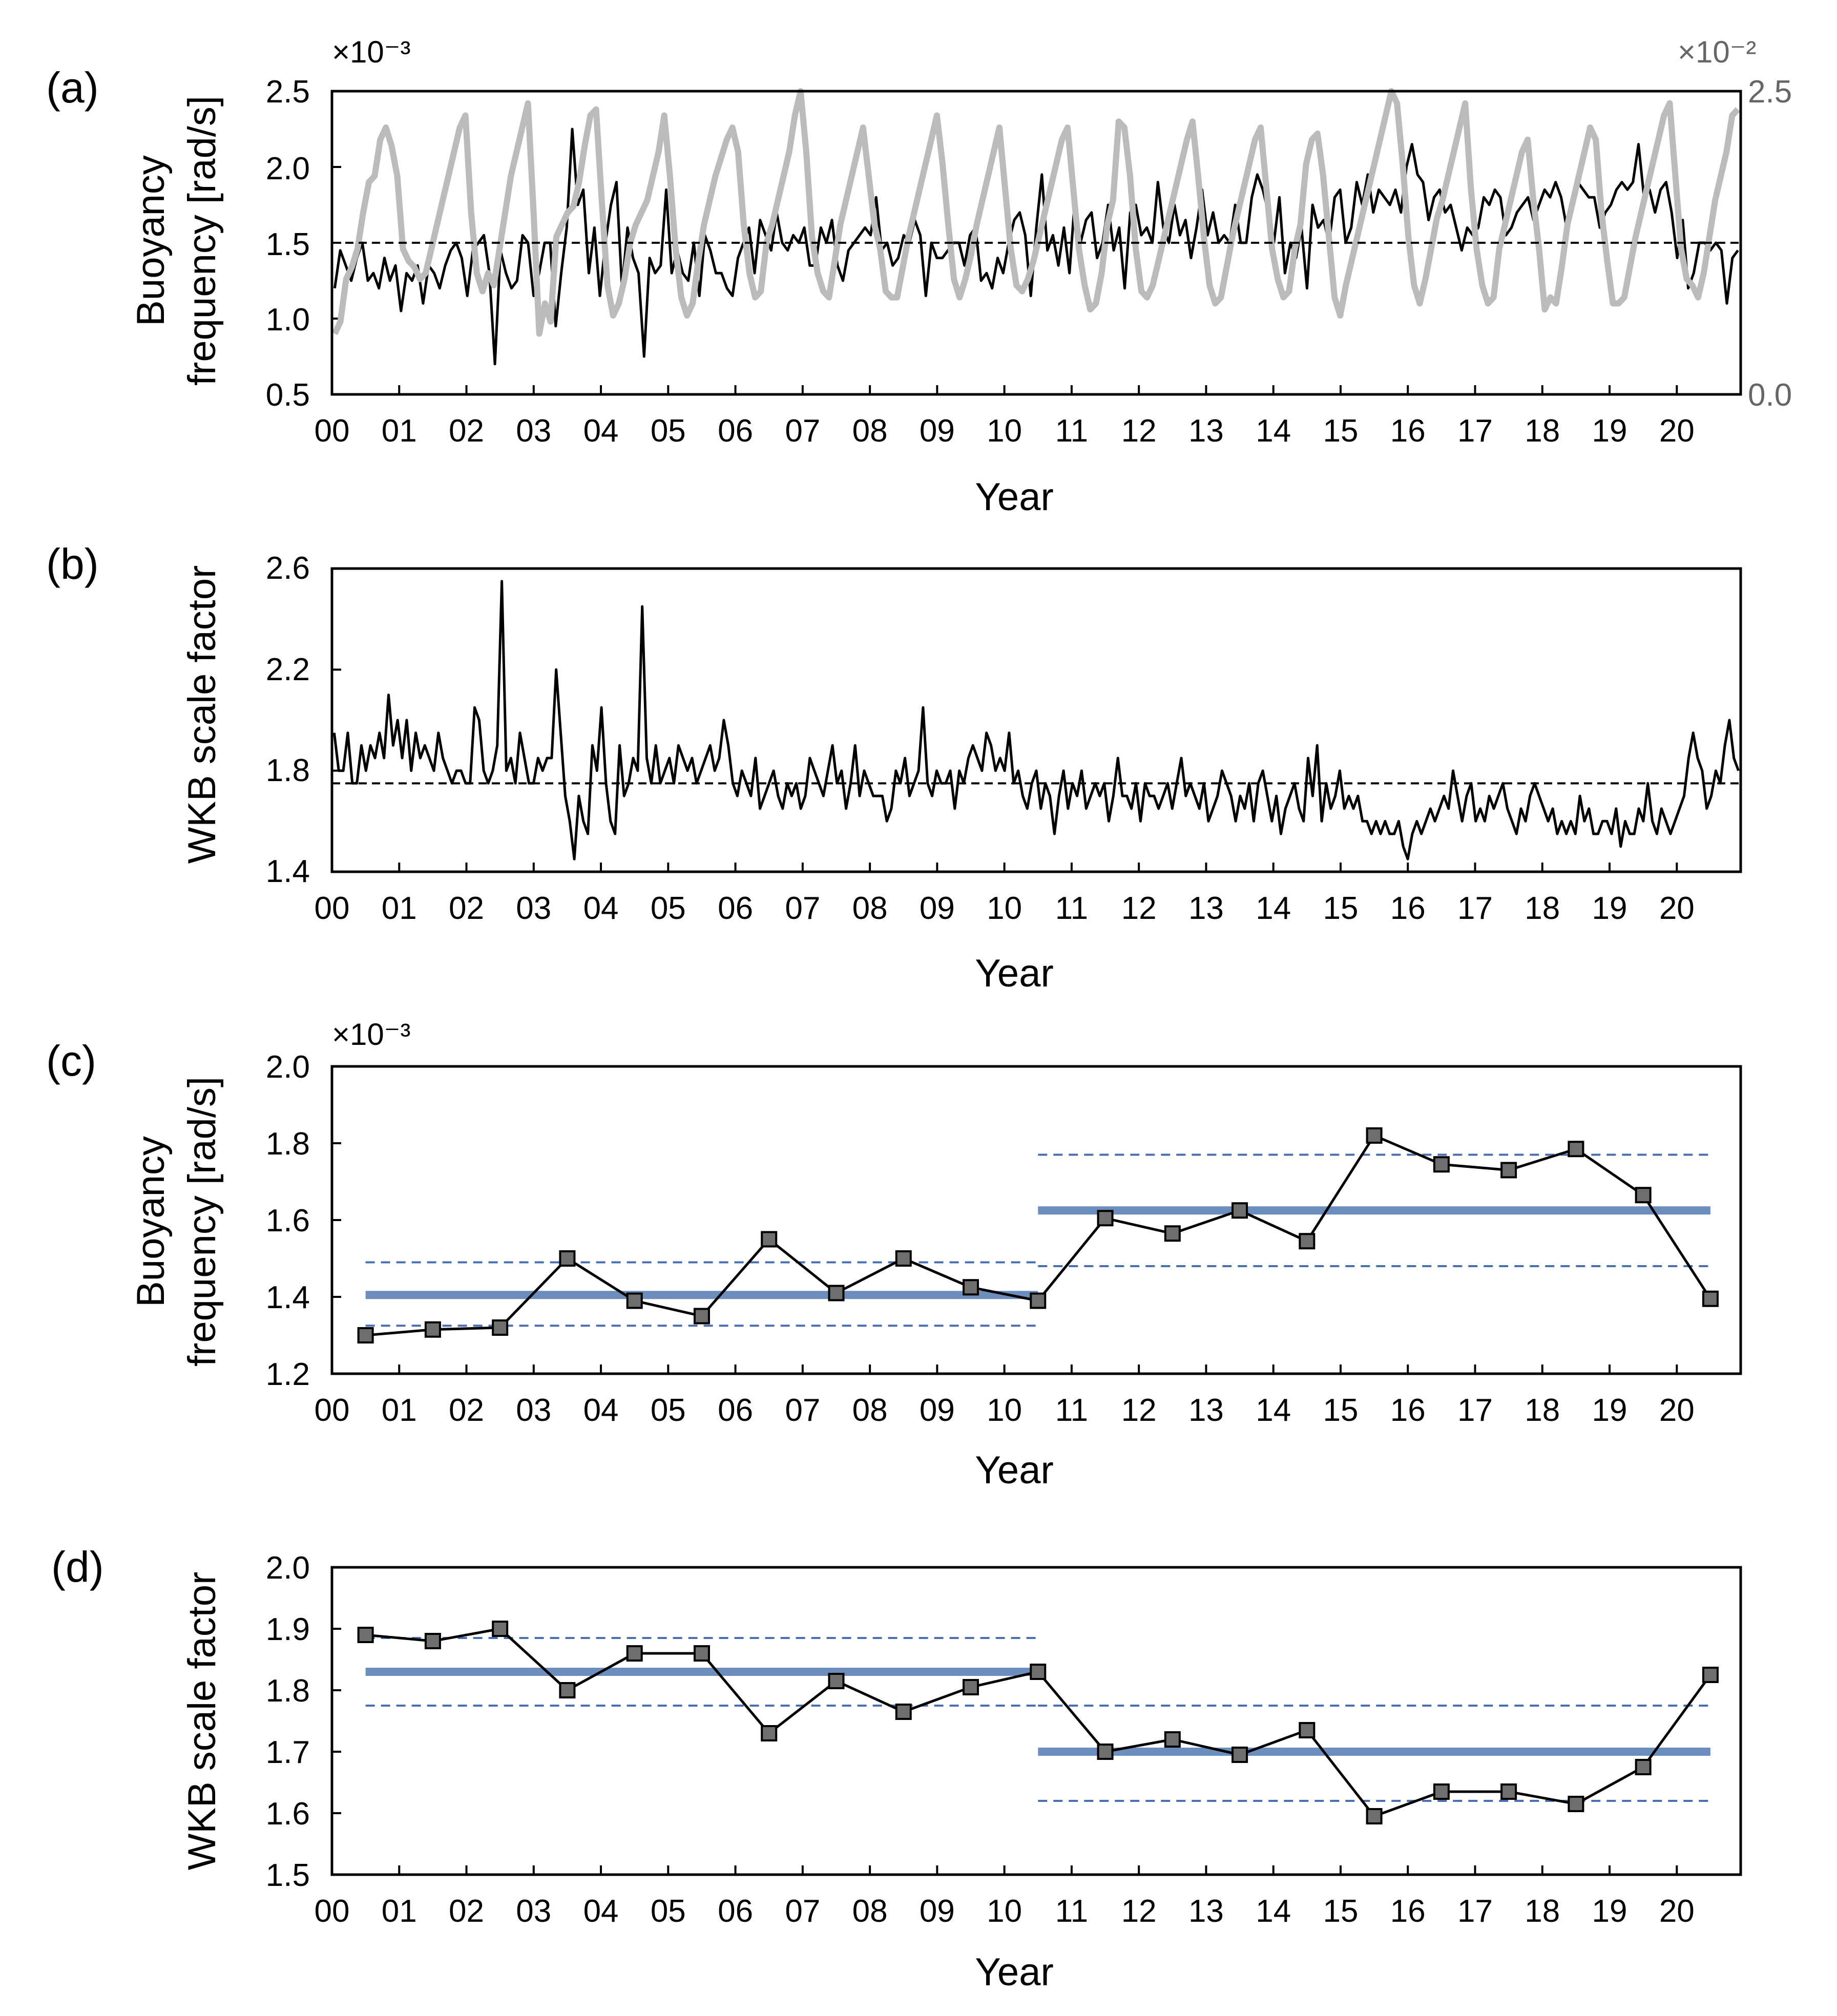  What do you see at coordinates (1770, 92) in the screenshot?
I see `right-tick-label: 2.5` at bounding box center [1770, 92].